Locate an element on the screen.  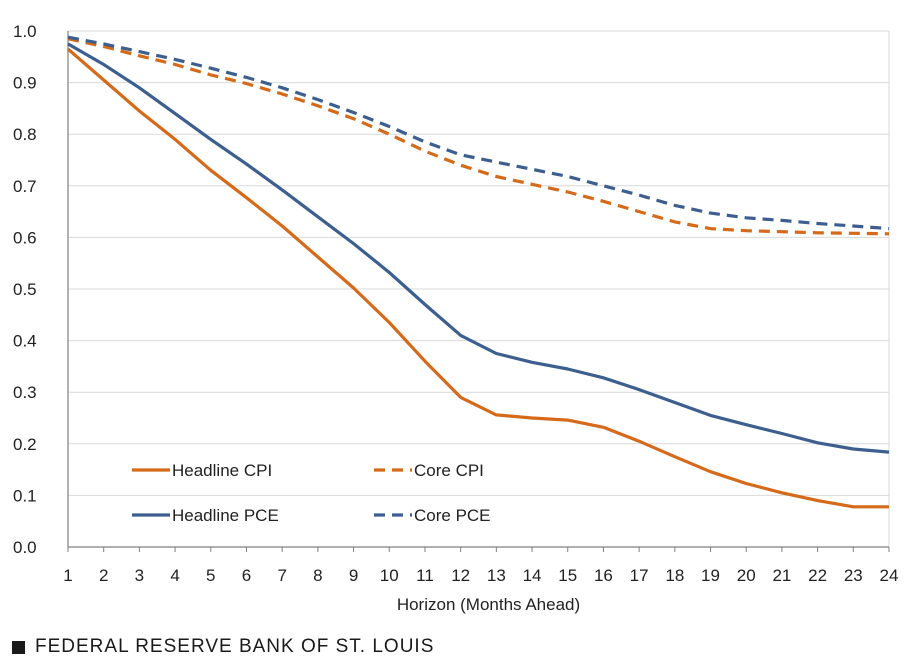
y-axis-ticks: 0.0 0.1 0.2 0.3 0.4 0.5 0.6 0.7 0.8 0.9 1.0 is located at coordinates (25, 289).